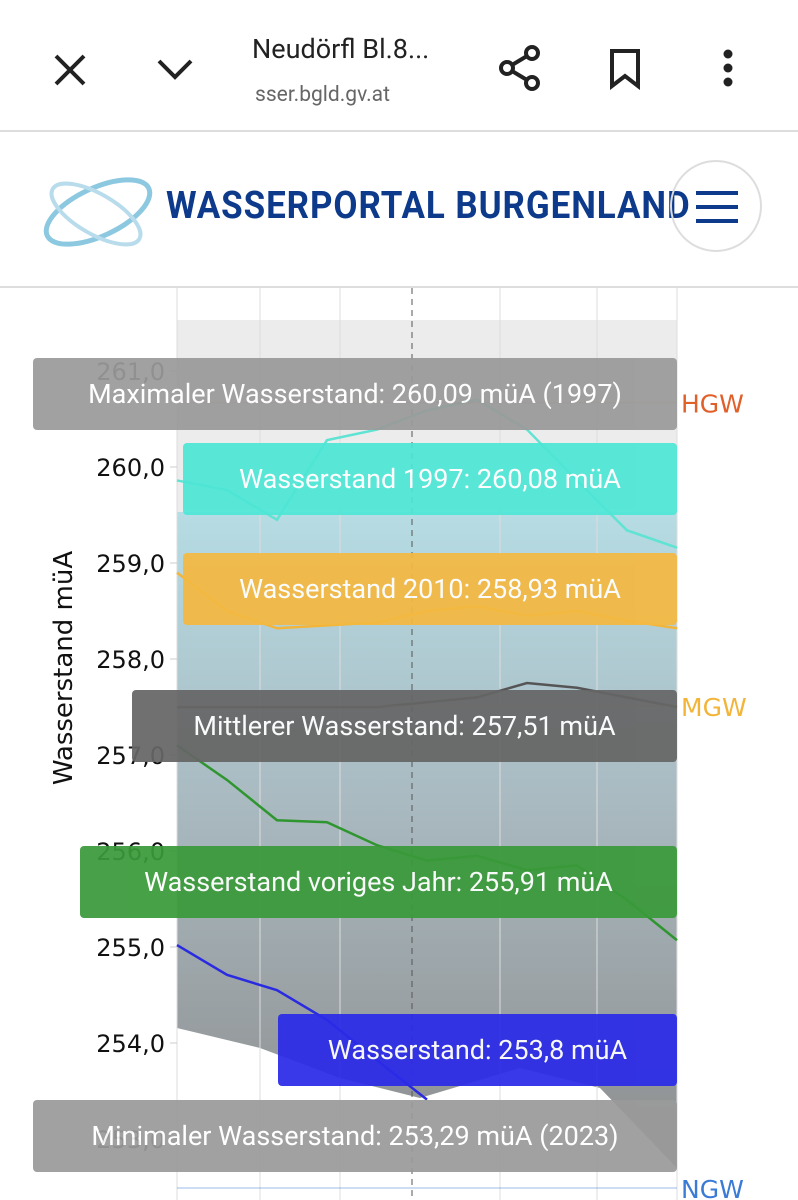  Describe the element at coordinates (355, 394) in the screenshot. I see `tooltip: Maximaler Wasserstand: 260,09 müA (1997)` at that location.